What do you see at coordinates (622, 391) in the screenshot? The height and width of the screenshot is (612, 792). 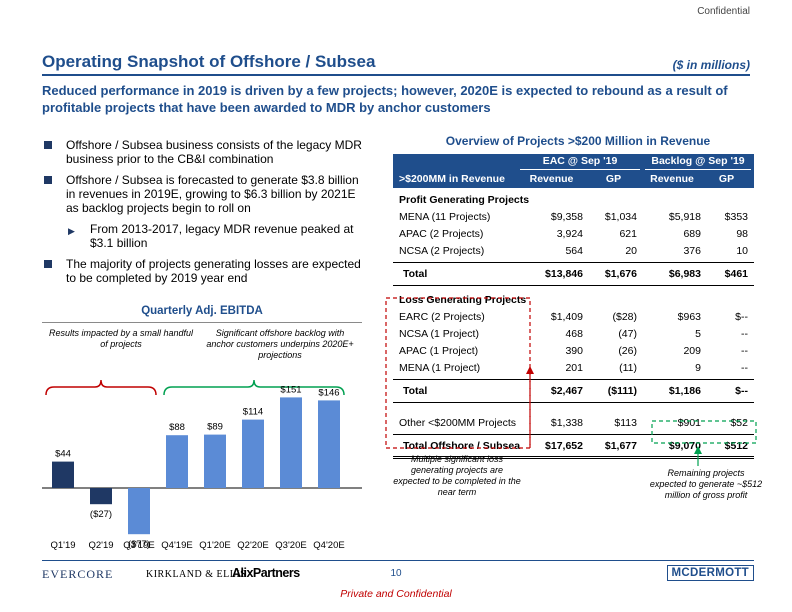 I see `eac-gp-cell: ($111)` at bounding box center [622, 391].